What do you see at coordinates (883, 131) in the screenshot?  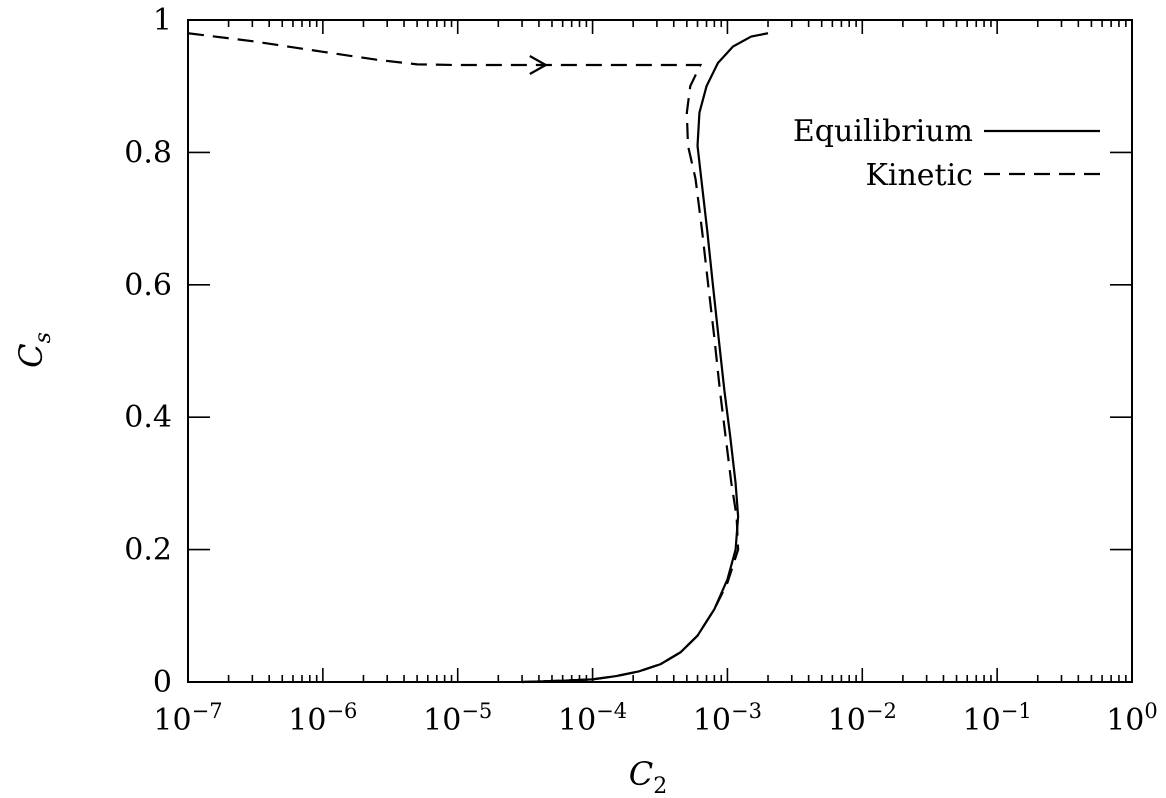 I see `legend-label-equilibrium: Equilibrium` at bounding box center [883, 131].